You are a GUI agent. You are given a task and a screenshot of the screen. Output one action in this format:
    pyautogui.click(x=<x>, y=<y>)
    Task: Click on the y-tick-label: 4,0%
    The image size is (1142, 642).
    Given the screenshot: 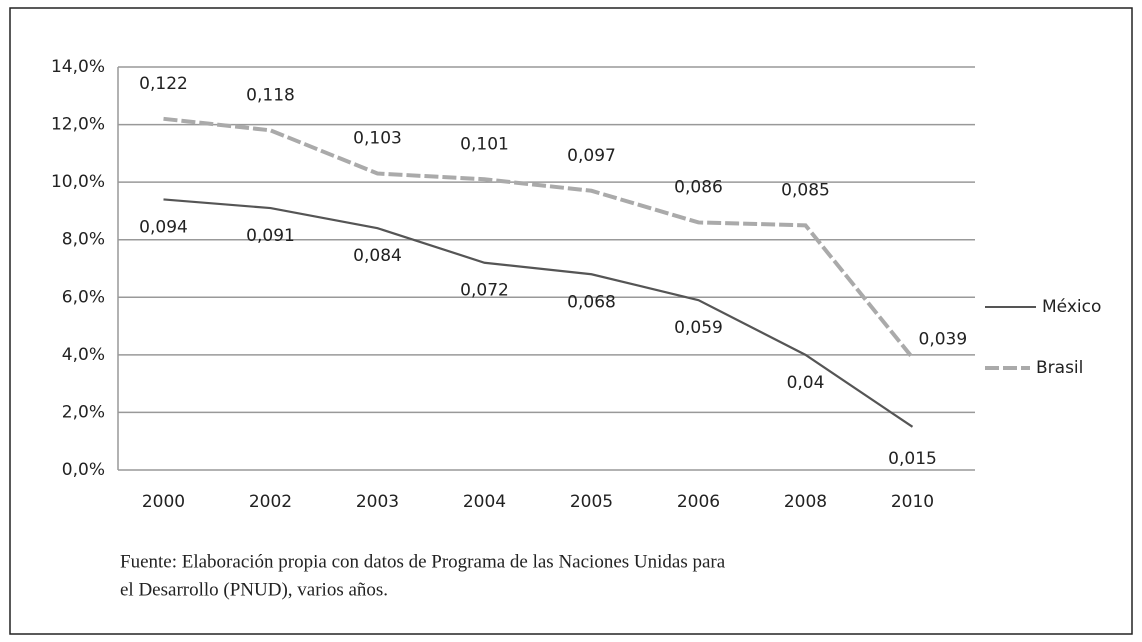 What is the action you would take?
    pyautogui.click(x=83, y=355)
    